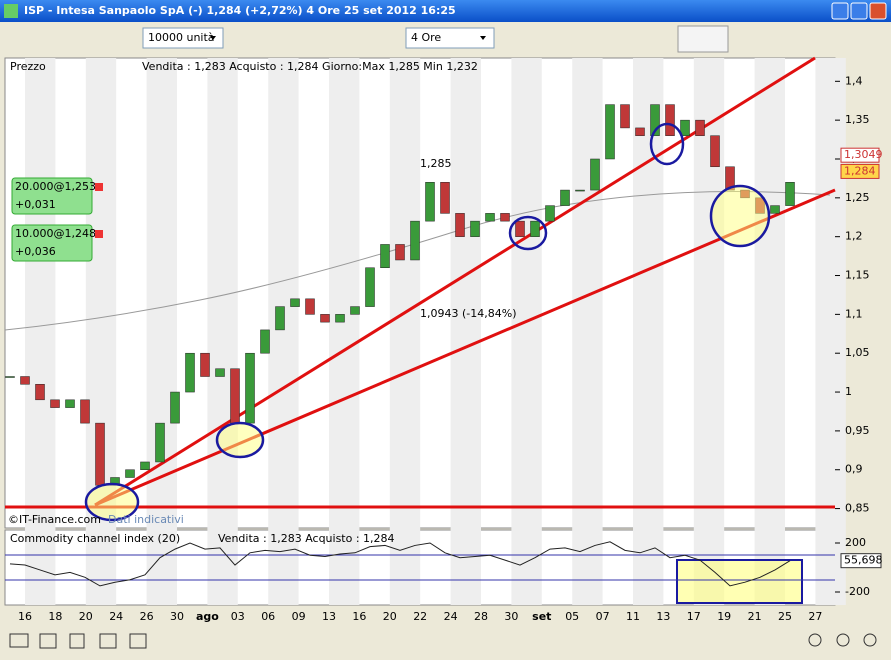 The height and width of the screenshot is (660, 891). Describe the element at coordinates (443, 641) in the screenshot. I see `toolbar-icons` at that location.